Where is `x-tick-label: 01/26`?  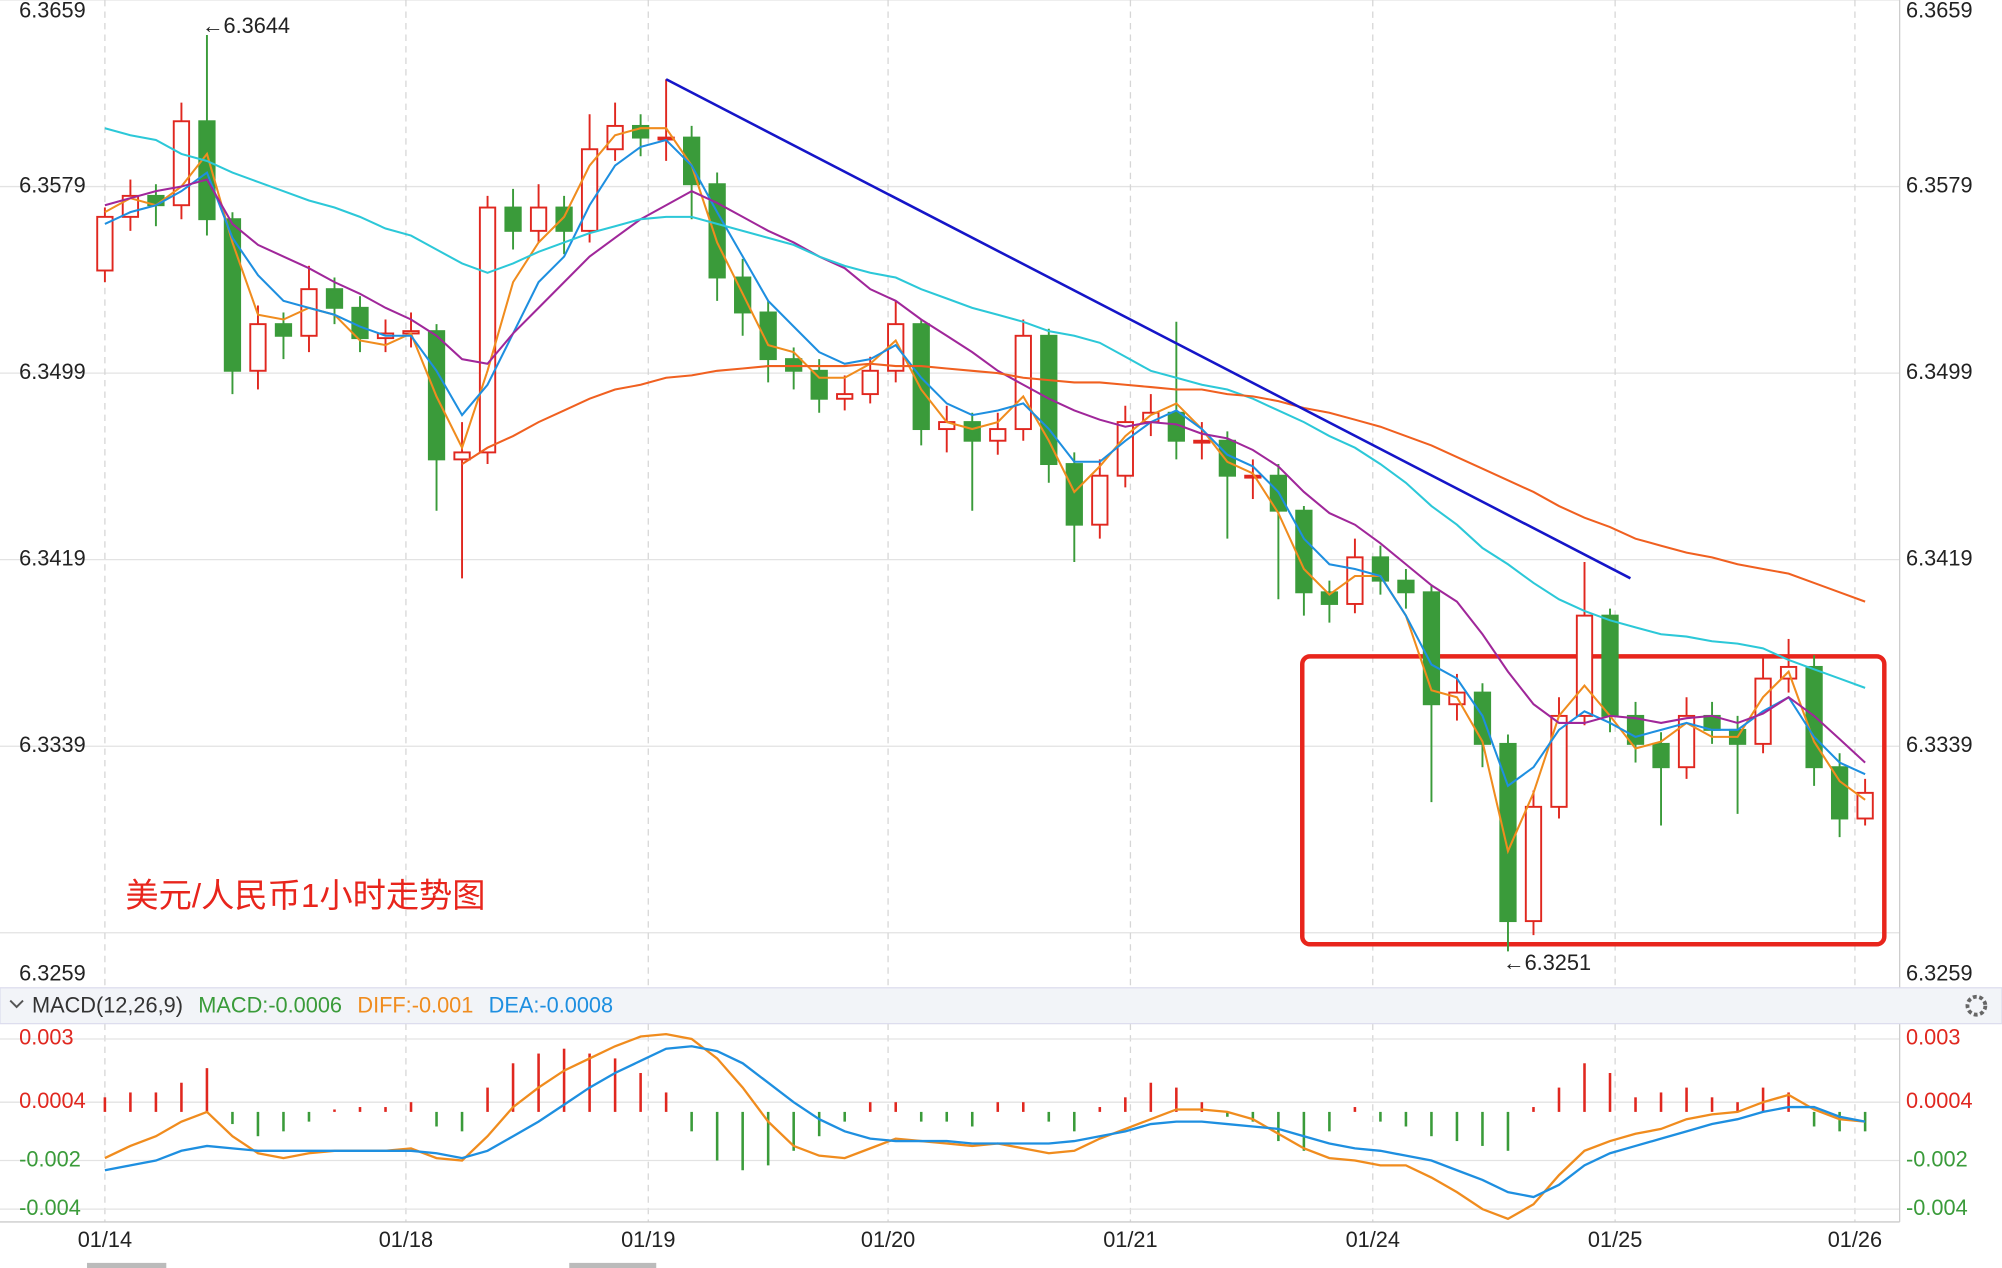
x-tick-label: 01/26 is located at coordinates (1855, 1239).